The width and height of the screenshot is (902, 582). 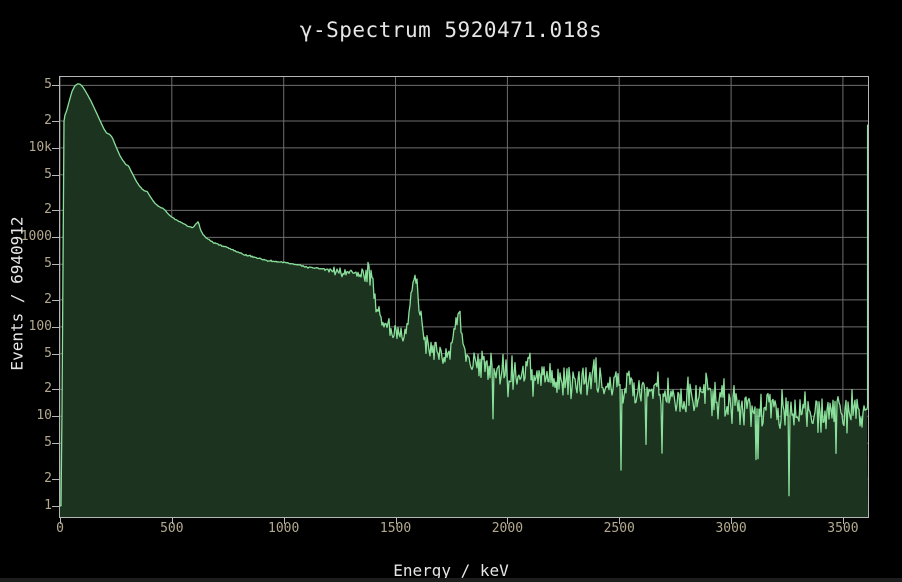 I want to click on x-tick-label: 500, so click(x=172, y=528).